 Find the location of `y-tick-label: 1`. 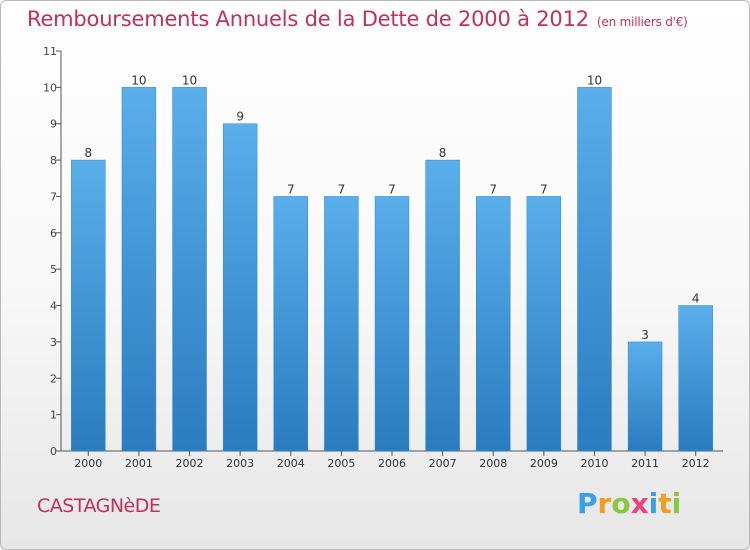

y-tick-label: 1 is located at coordinates (53, 415).